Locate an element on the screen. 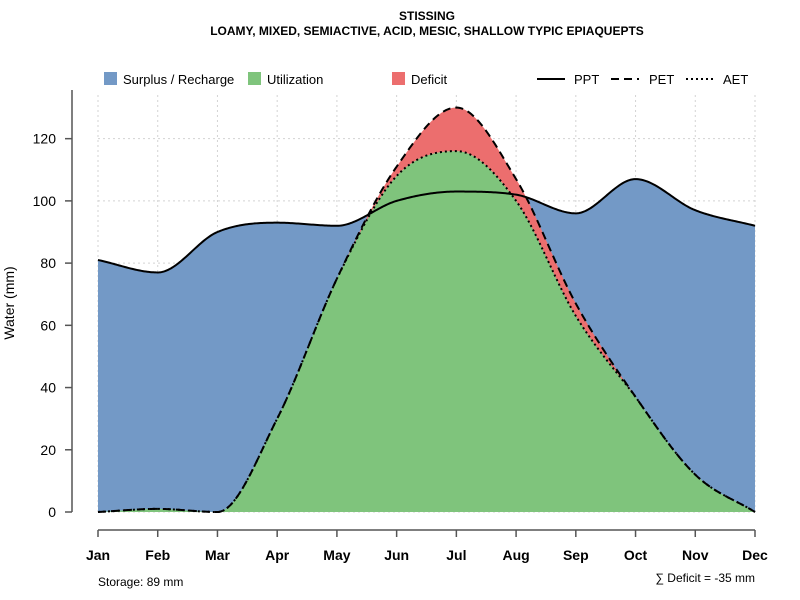 The height and width of the screenshot is (600, 800). x-tick-label-dec: Dec is located at coordinates (755, 555).